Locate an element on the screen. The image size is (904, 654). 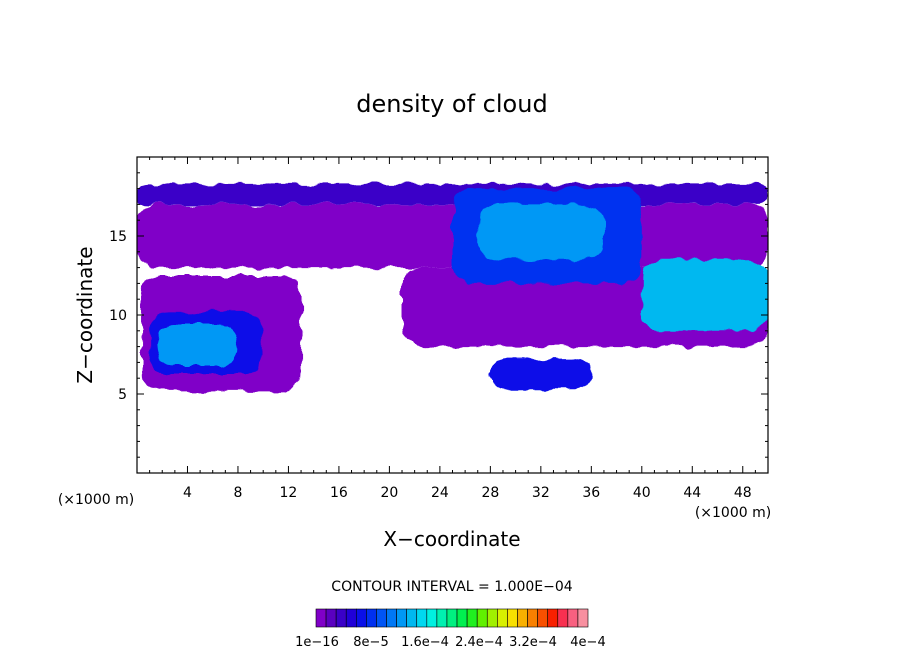
y-tick-label: 10 is located at coordinates (118, 316).